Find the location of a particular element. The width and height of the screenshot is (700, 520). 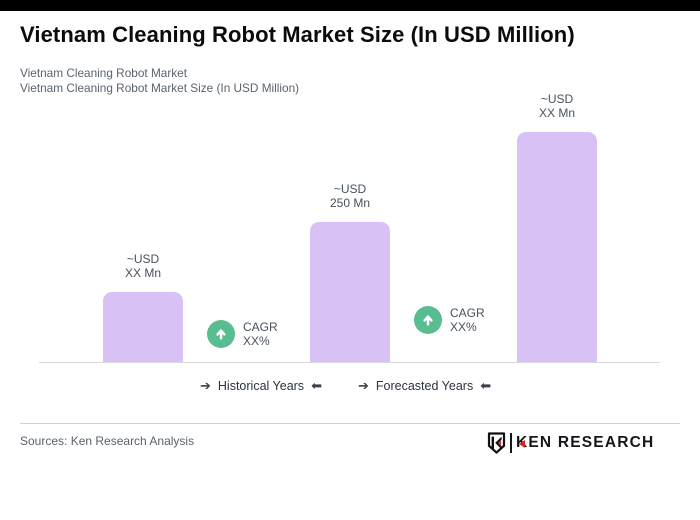

cagr-text-1: CAGR XX% is located at coordinates (260, 334).